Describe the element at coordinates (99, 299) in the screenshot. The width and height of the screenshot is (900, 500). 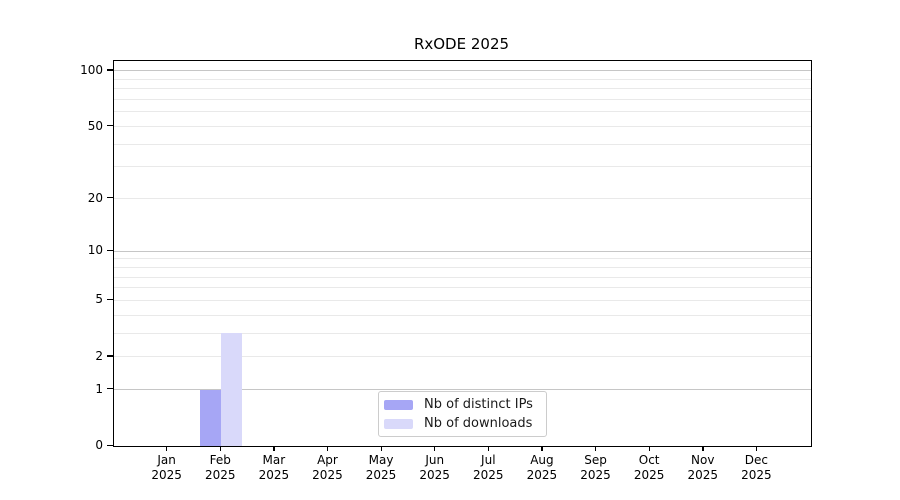
I see `y-tick-label: 5` at that location.